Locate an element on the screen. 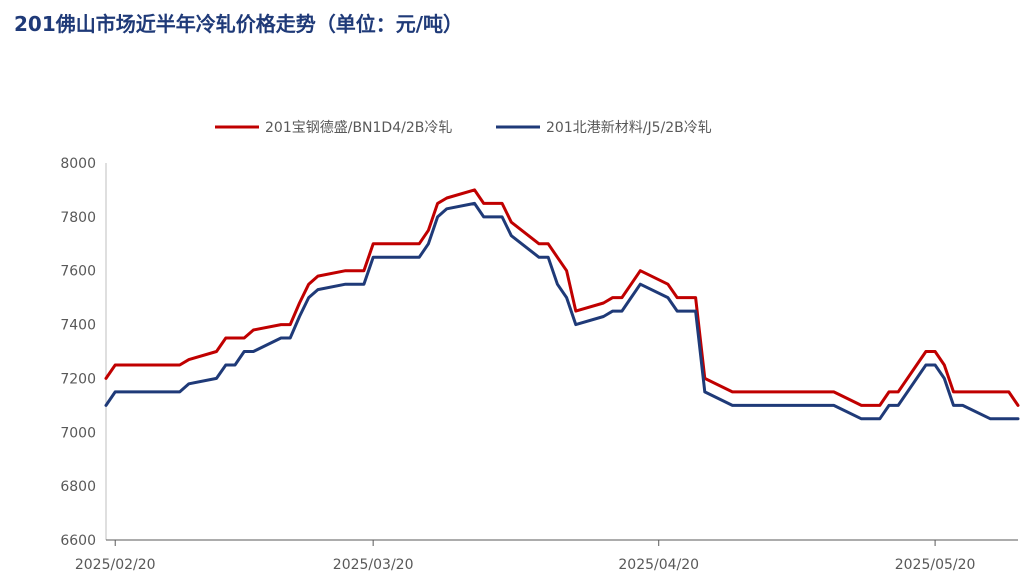 The width and height of the screenshot is (1034, 583). legend-label-2: 201北港新材料/J5/2B冷轧 is located at coordinates (629, 128).